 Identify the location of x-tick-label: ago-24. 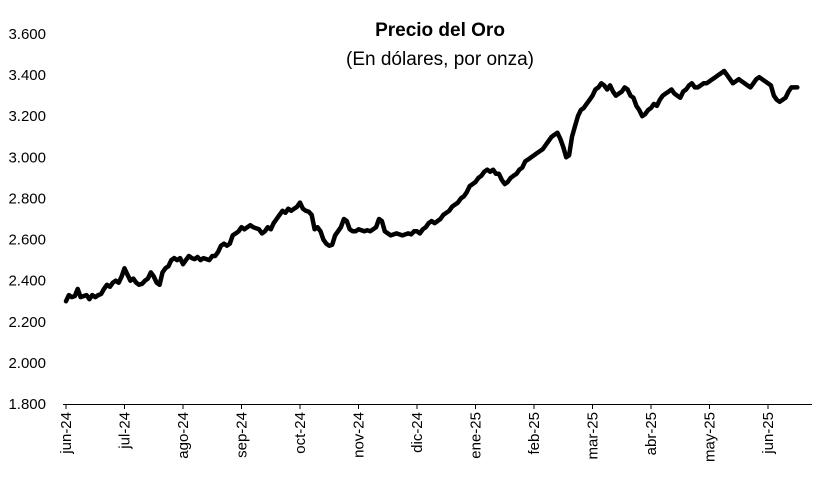
(183, 435).